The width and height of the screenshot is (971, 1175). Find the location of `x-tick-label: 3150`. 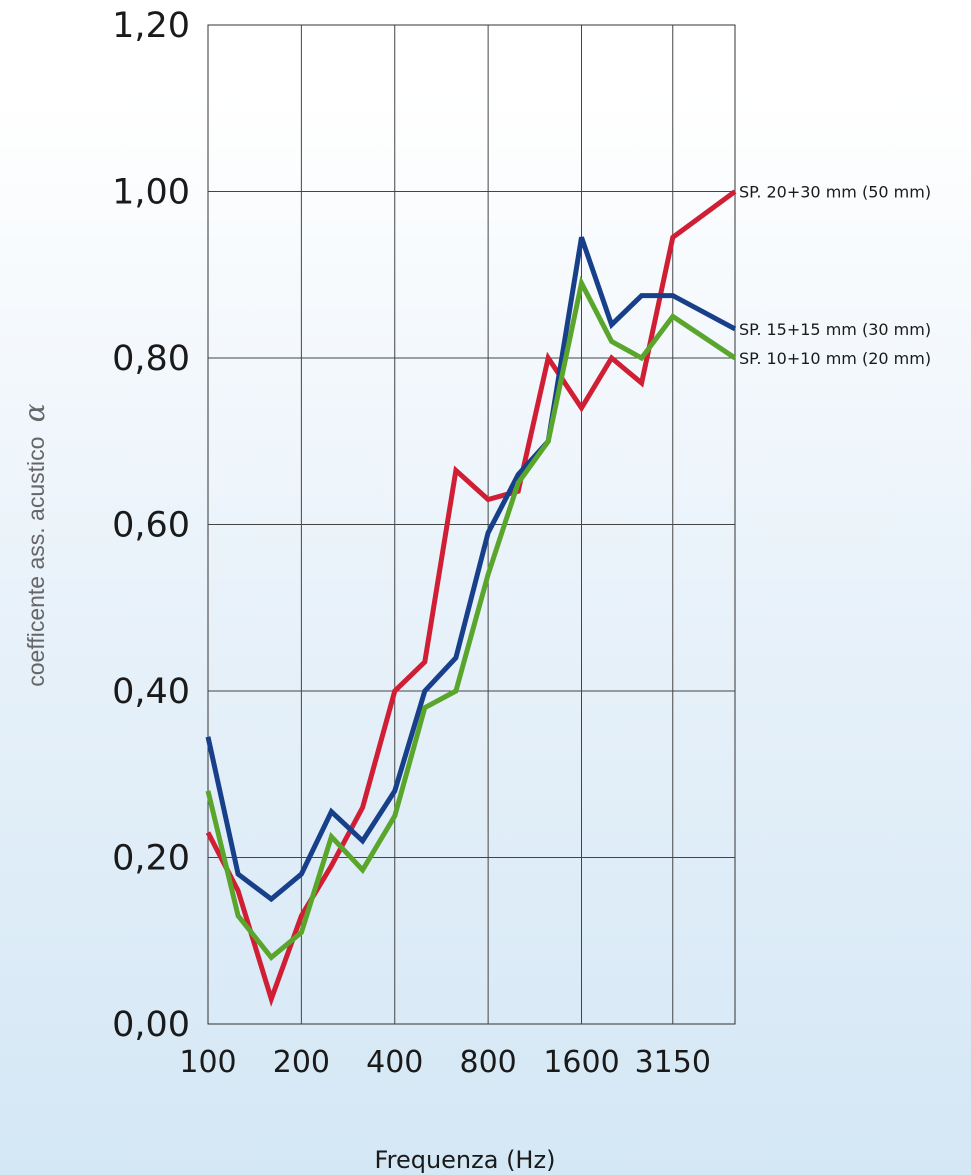

x-tick-label: 3150 is located at coordinates (673, 1062).